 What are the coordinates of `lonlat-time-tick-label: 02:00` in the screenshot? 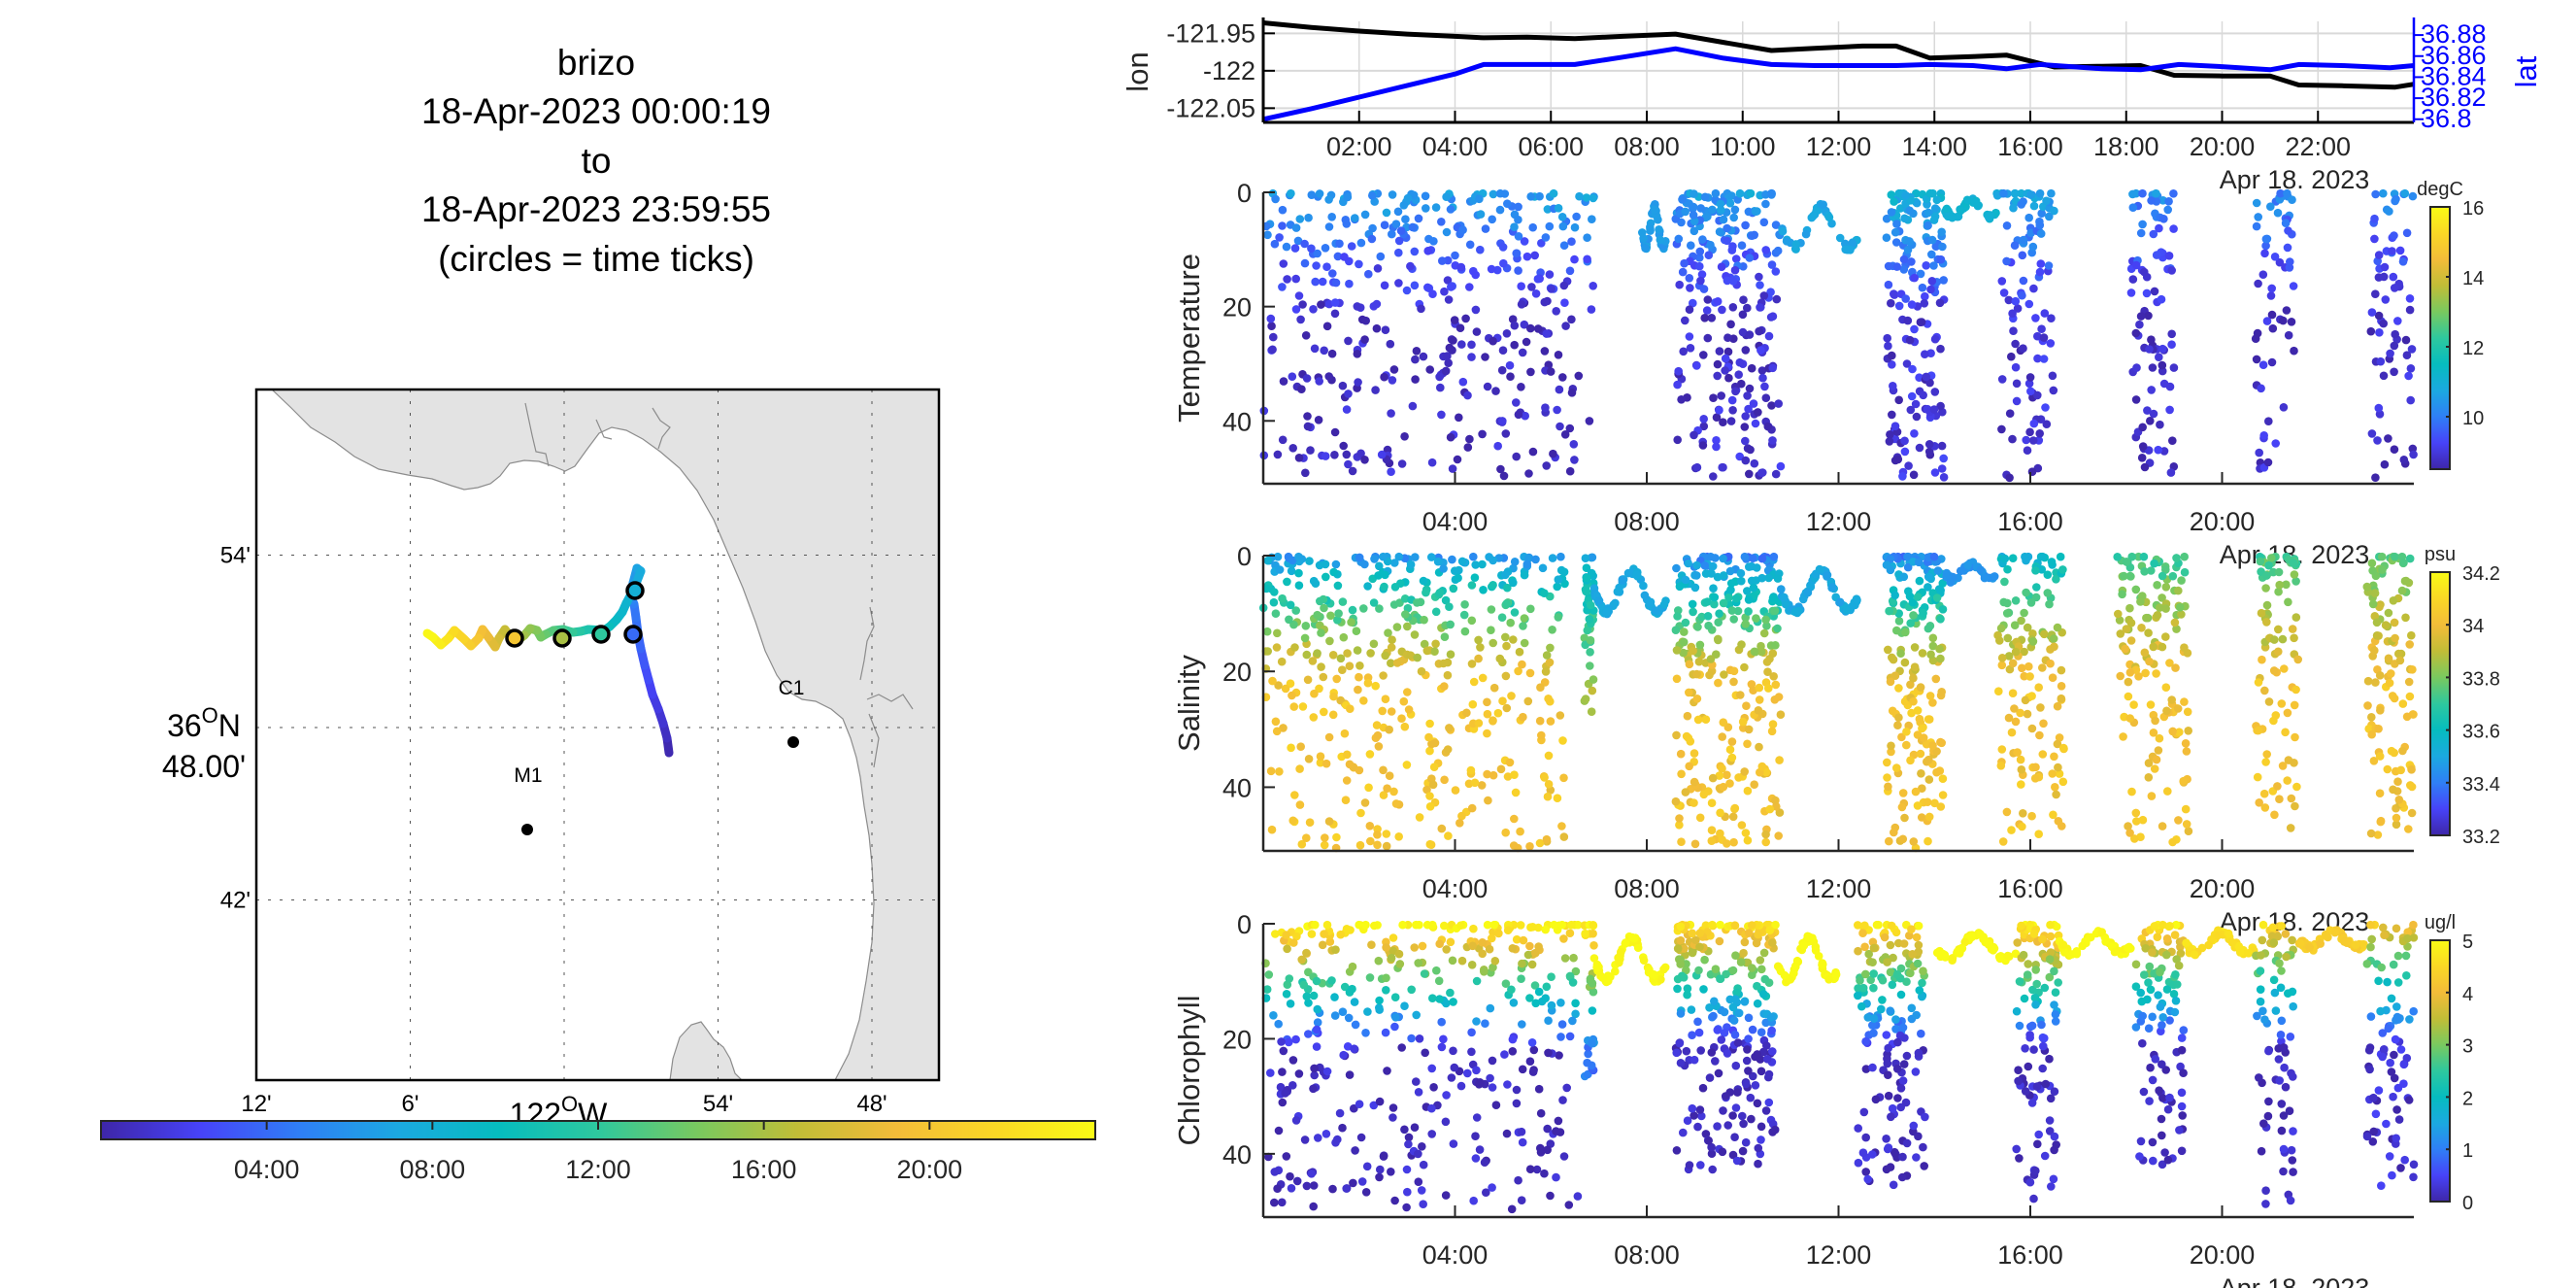 It's located at (1359, 146).